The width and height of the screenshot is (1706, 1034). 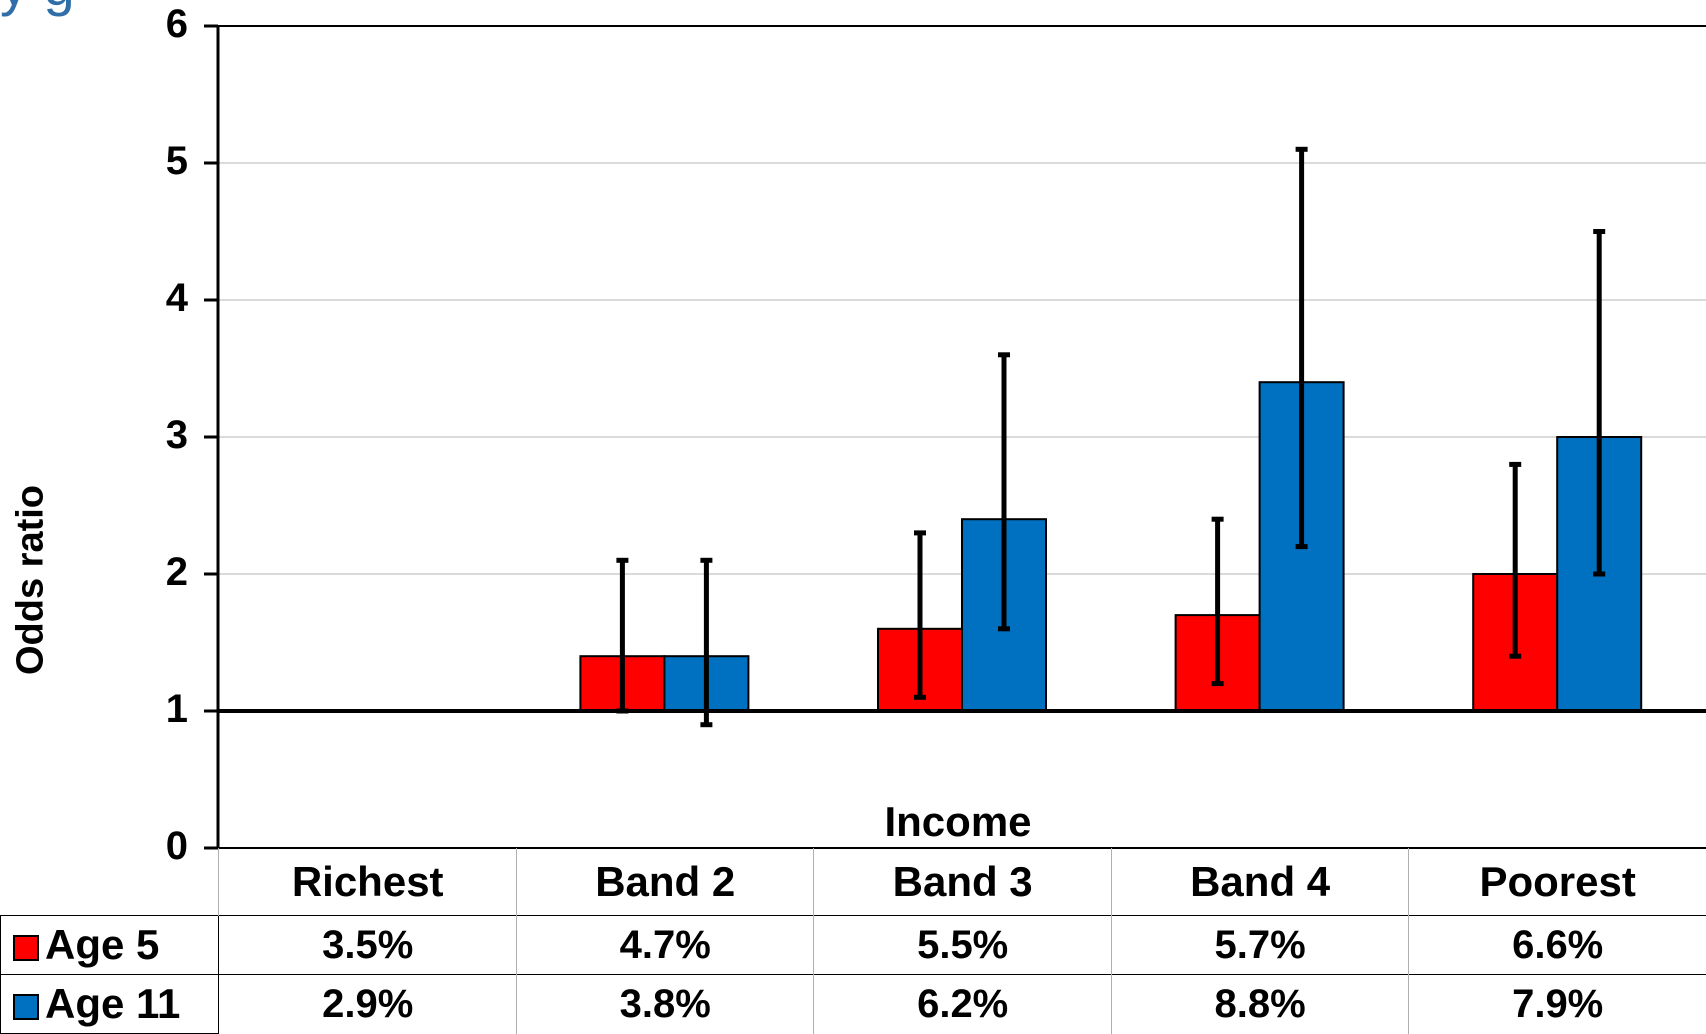 What do you see at coordinates (664, 882) in the screenshot?
I see `category-label: Band 2` at bounding box center [664, 882].